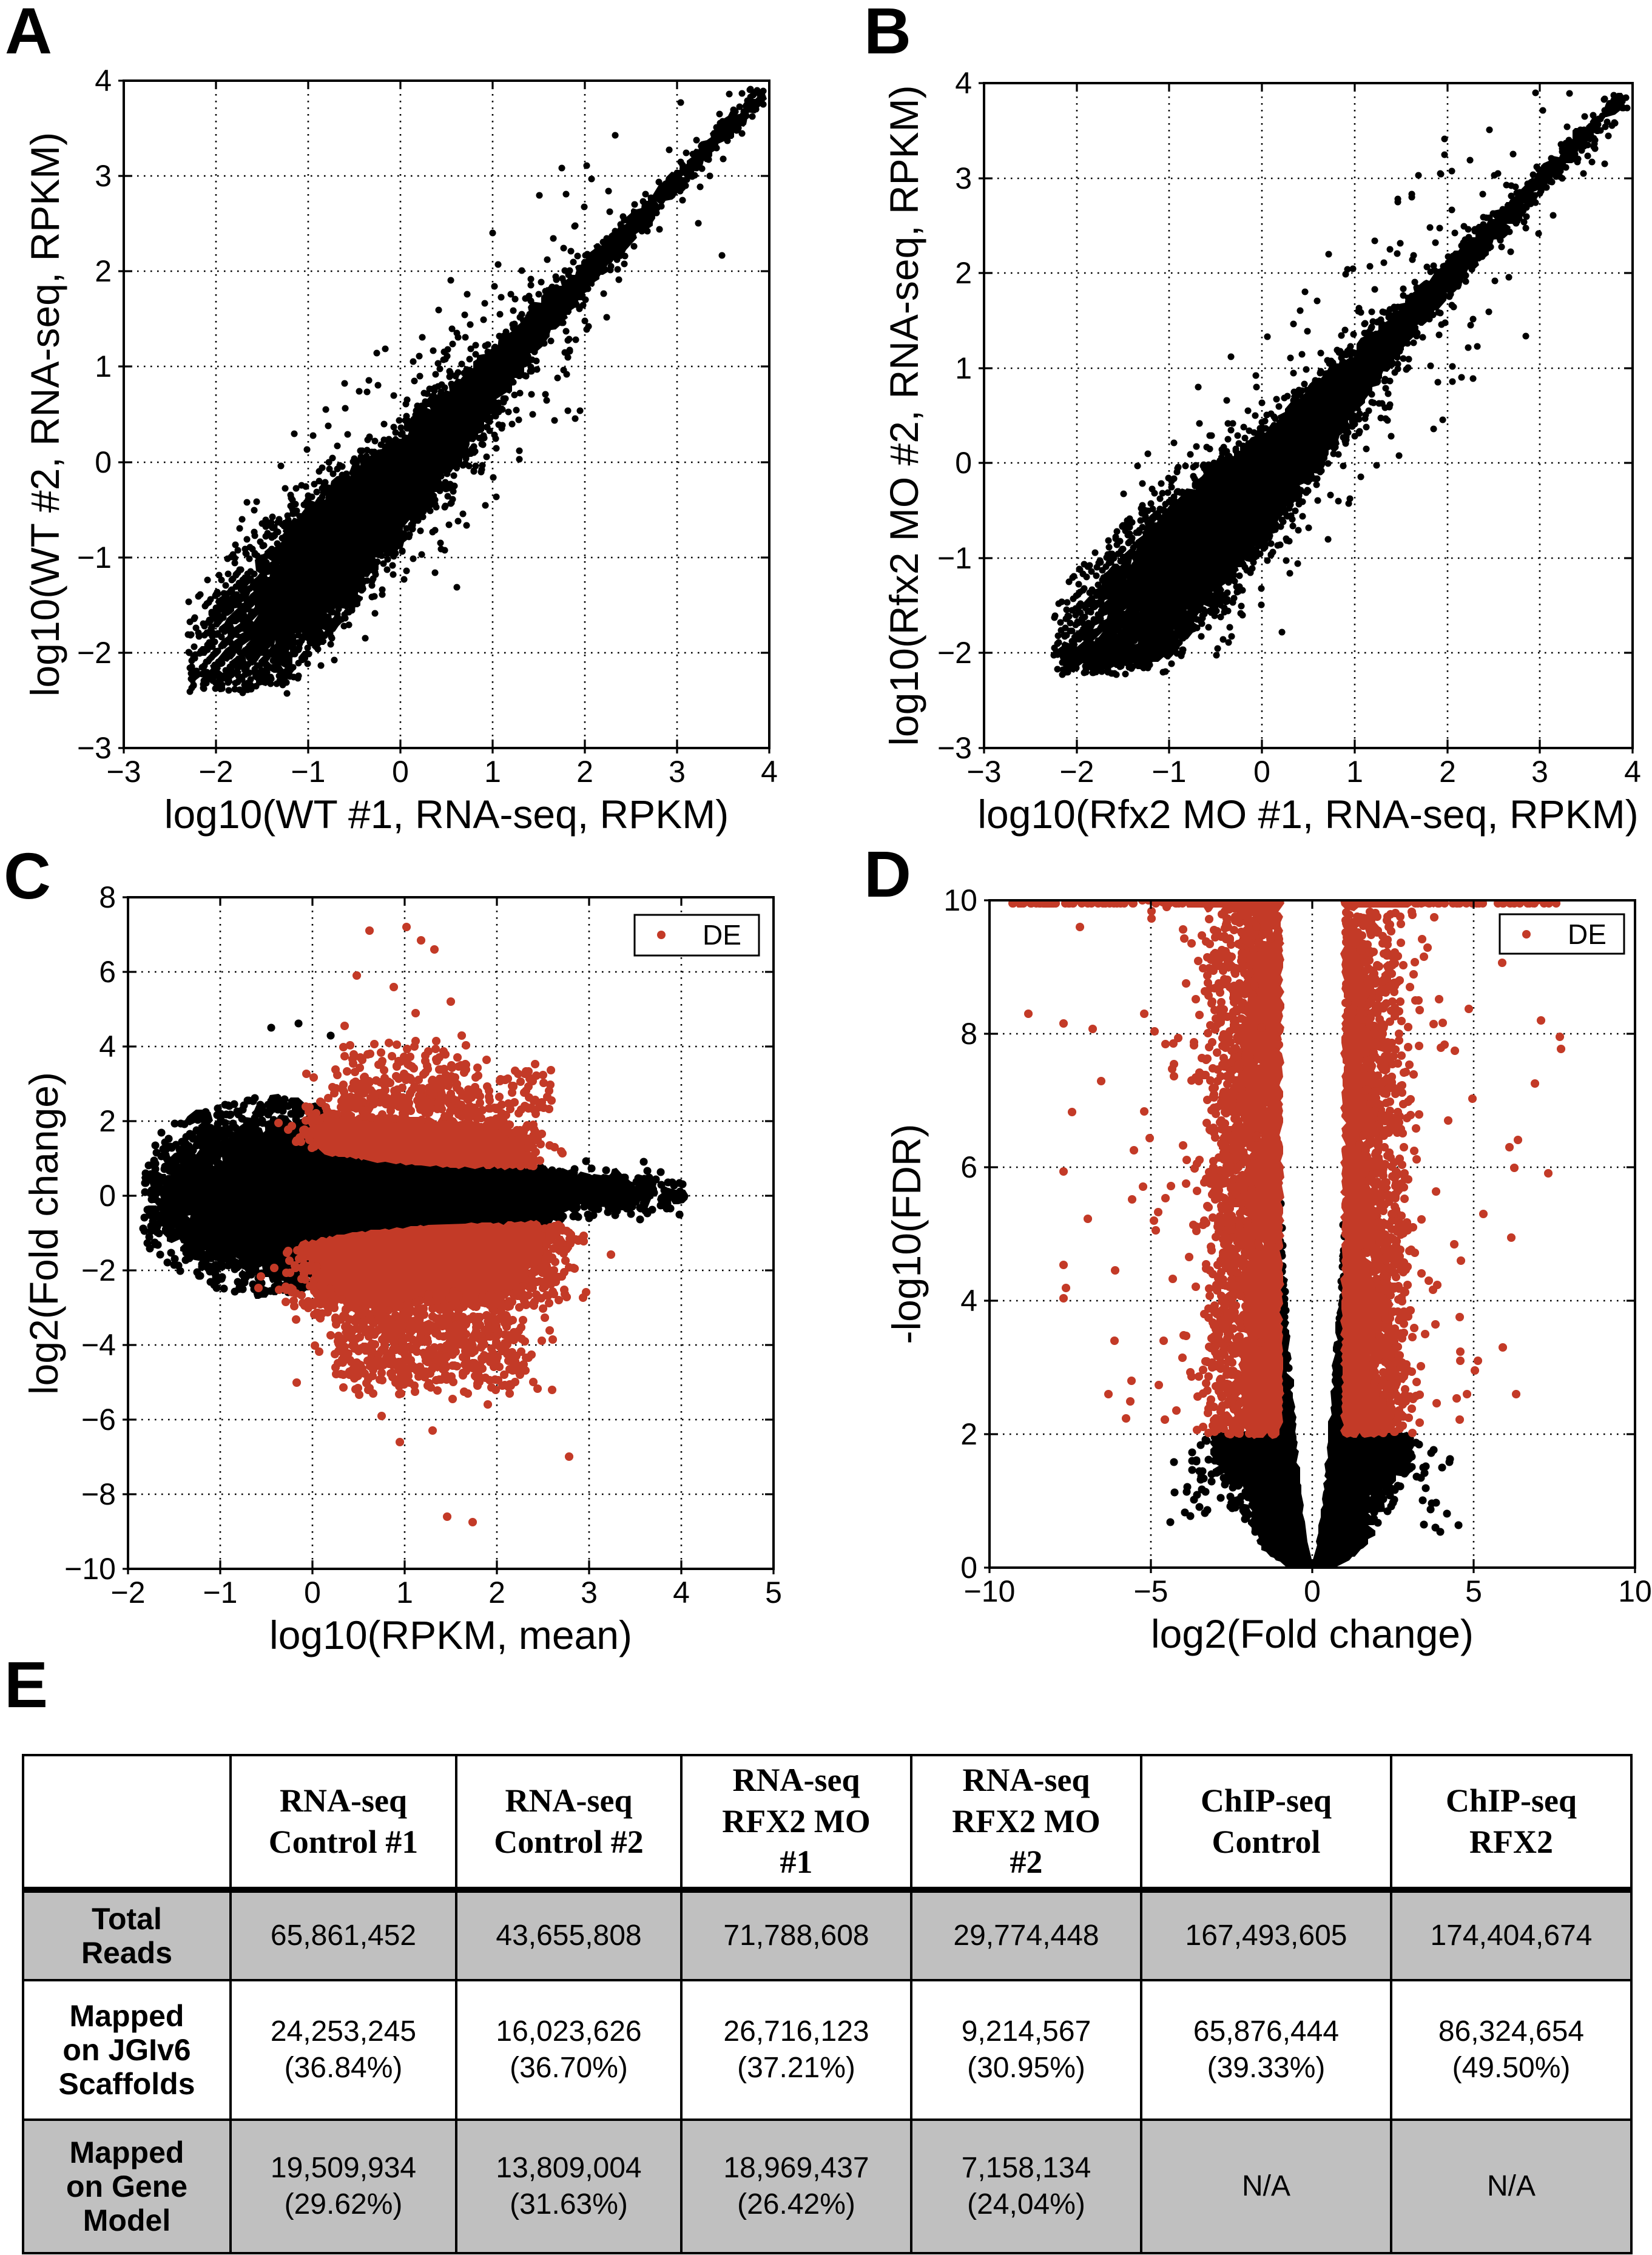  Describe the element at coordinates (907, 1234) in the screenshot. I see `svg-text: -log10(FDR)` at that location.